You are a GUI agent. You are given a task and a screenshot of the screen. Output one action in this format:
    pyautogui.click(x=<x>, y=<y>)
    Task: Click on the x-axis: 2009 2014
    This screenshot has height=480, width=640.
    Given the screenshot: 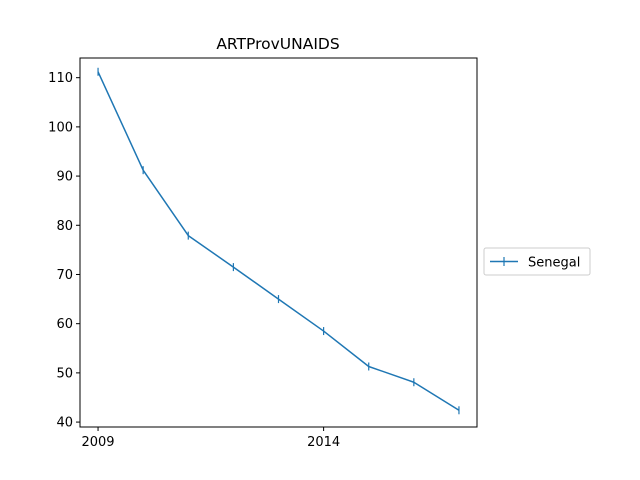 What is the action you would take?
    pyautogui.click(x=210, y=438)
    